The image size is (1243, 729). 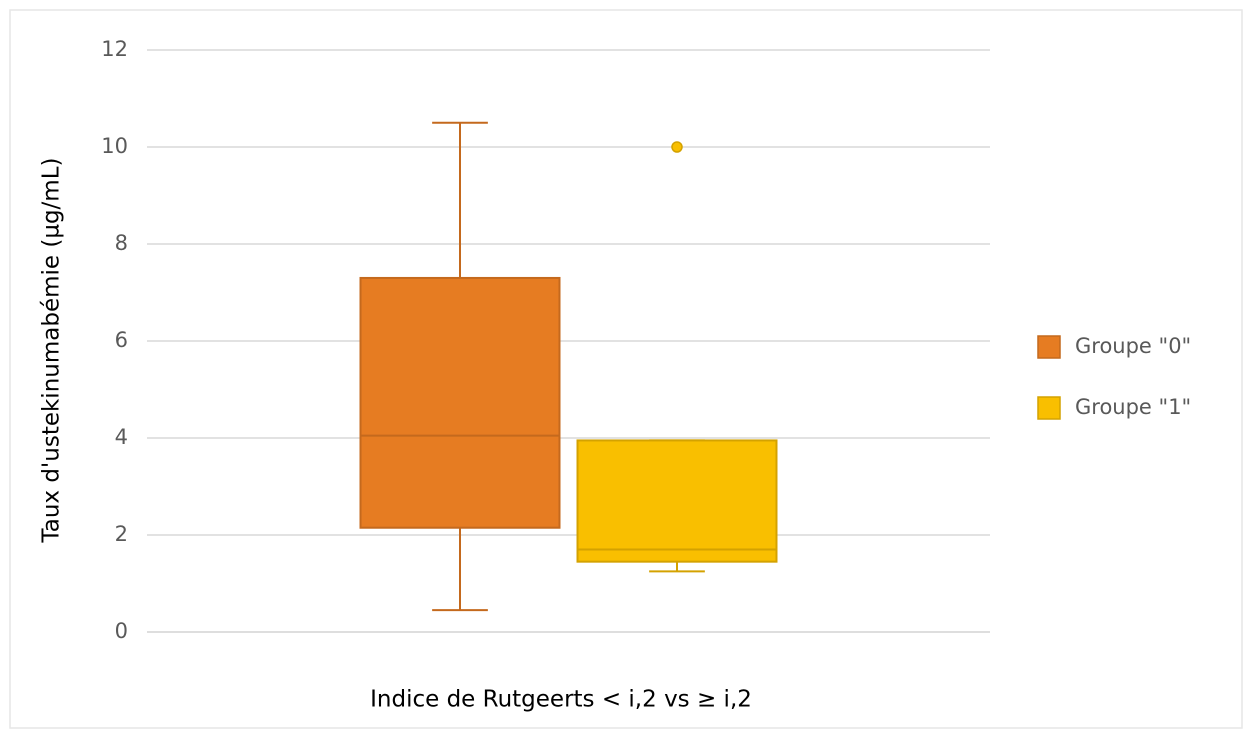 What do you see at coordinates (121, 534) in the screenshot?
I see `y-tick-label: 2` at bounding box center [121, 534].